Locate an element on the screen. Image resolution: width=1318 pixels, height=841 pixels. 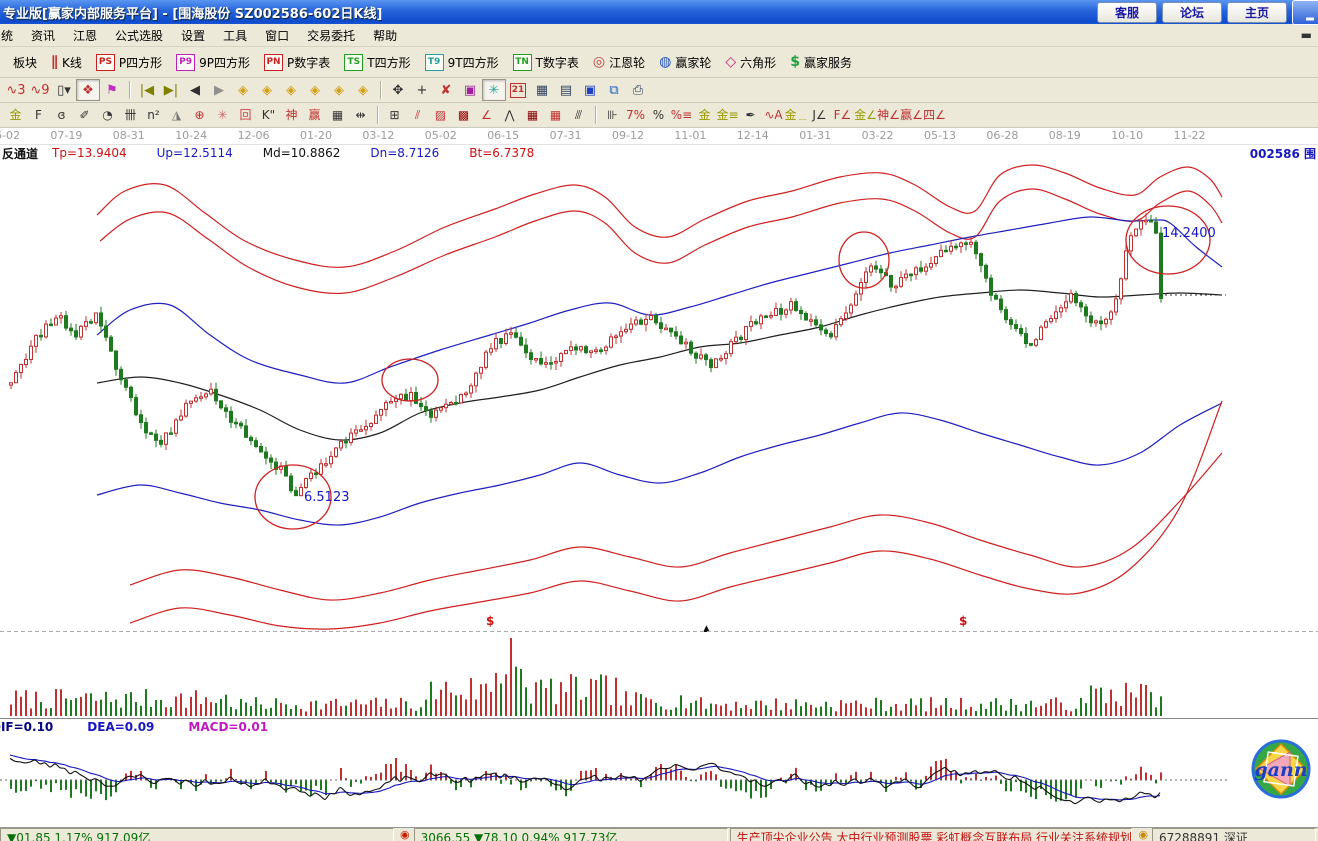
diamond-cross-icon: ◈ is located at coordinates (363, 90).